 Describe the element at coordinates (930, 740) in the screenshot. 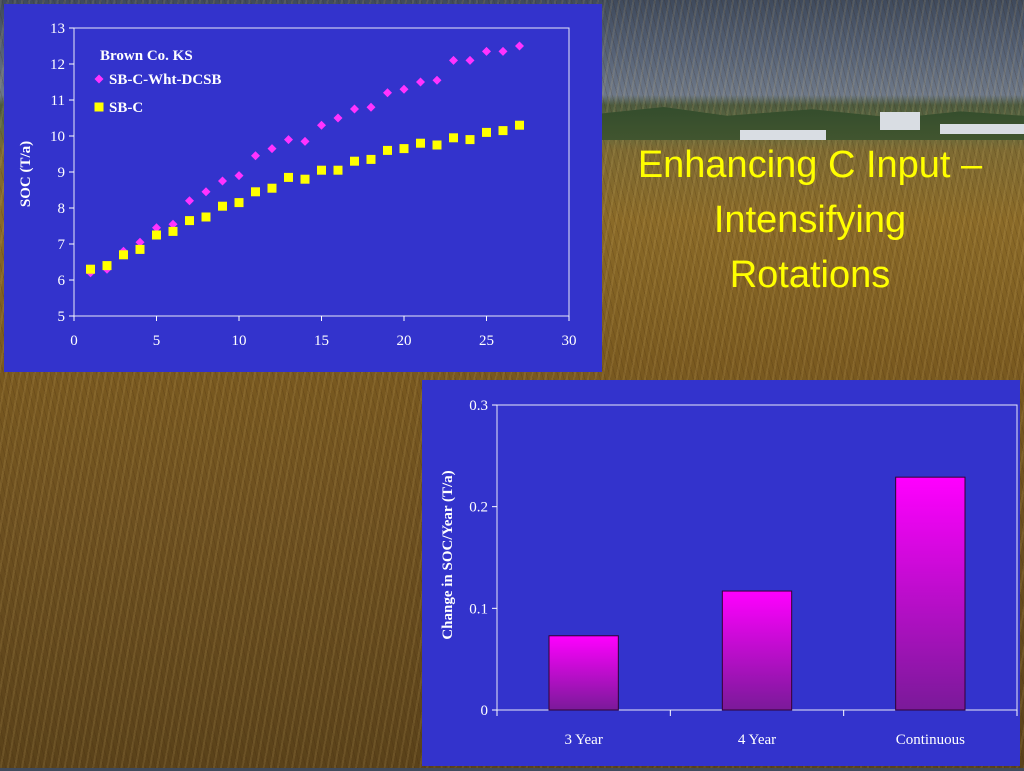

I see `x-category-label: Continuous` at that location.